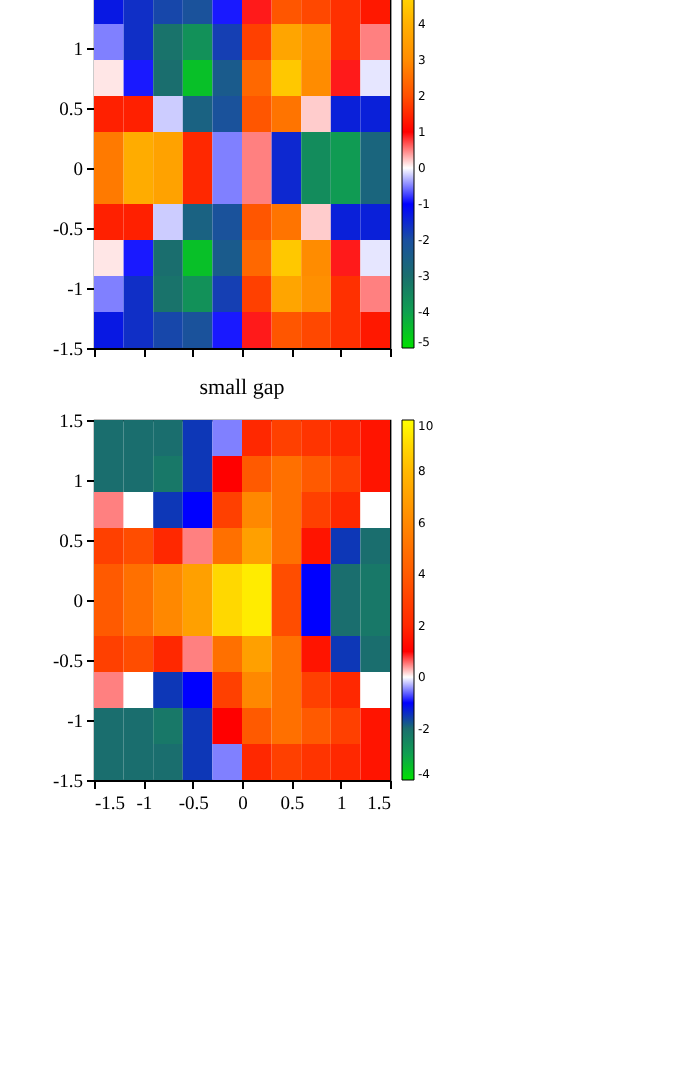 The image size is (692, 1080). Describe the element at coordinates (71, 423) in the screenshot. I see `y-tick-label: 1.5` at that location.